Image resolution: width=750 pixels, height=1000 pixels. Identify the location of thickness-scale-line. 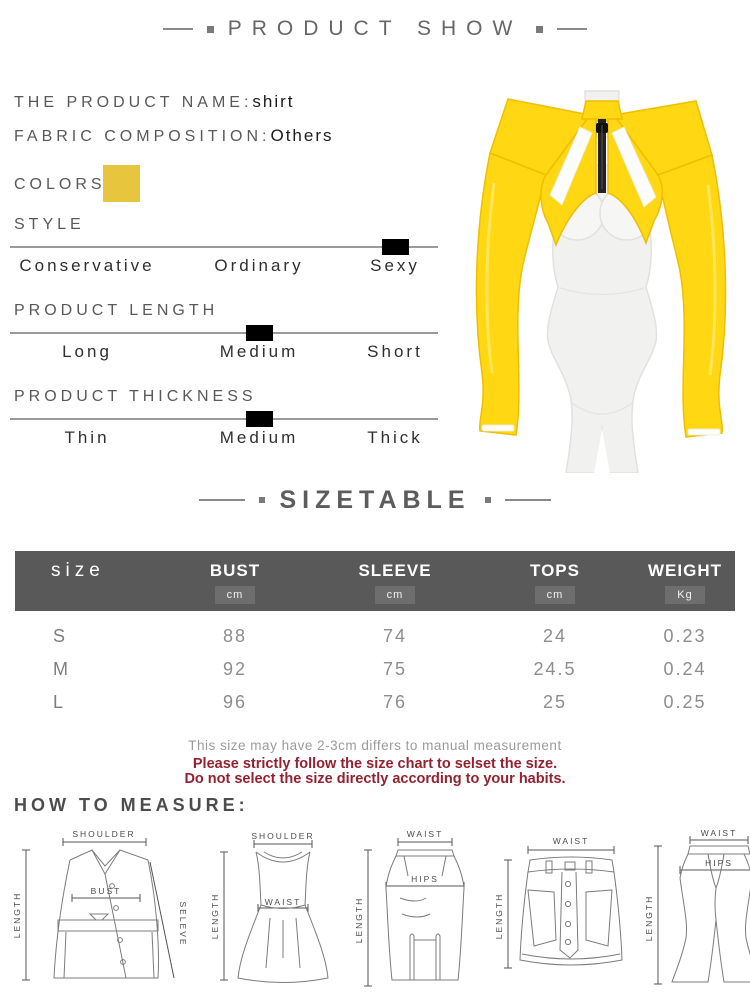
(224, 419).